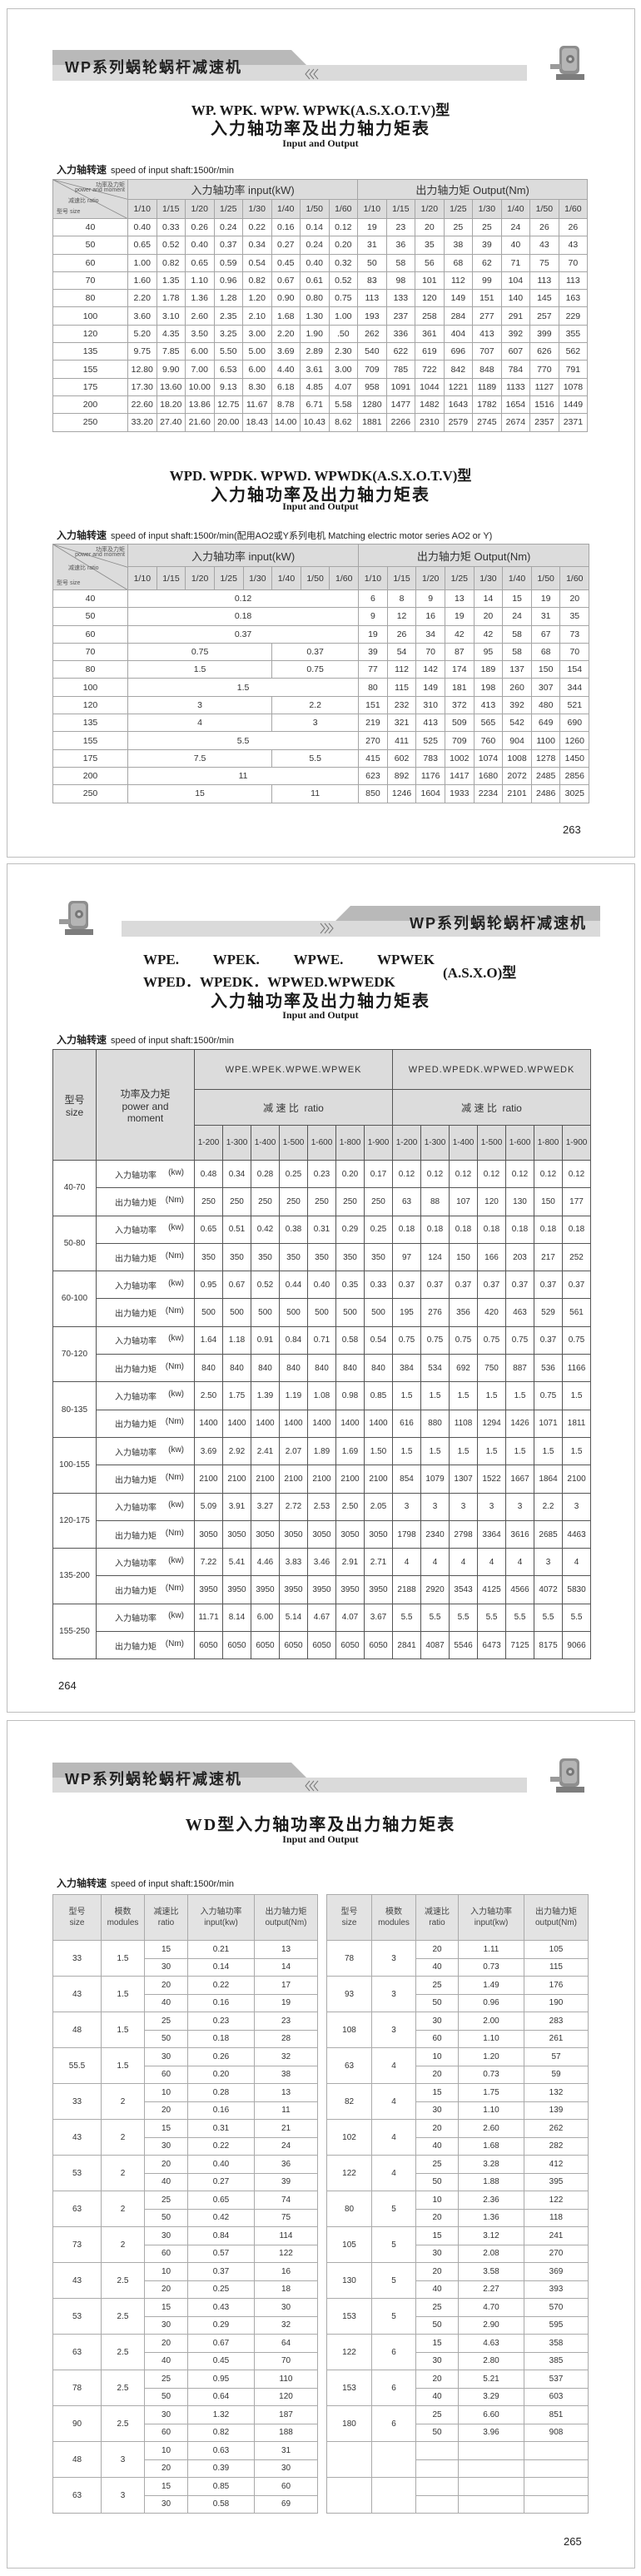  I want to click on output-torque-cell: 19, so click(545, 599).